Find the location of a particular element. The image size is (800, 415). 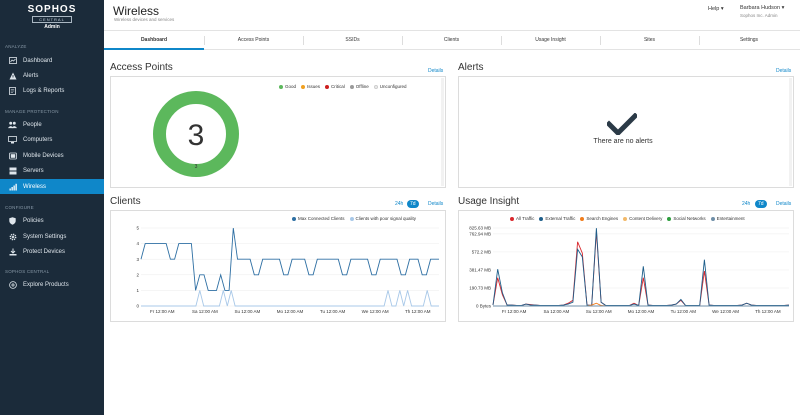

sidebar-item-system-settings: System Settings is located at coordinates (52, 236).